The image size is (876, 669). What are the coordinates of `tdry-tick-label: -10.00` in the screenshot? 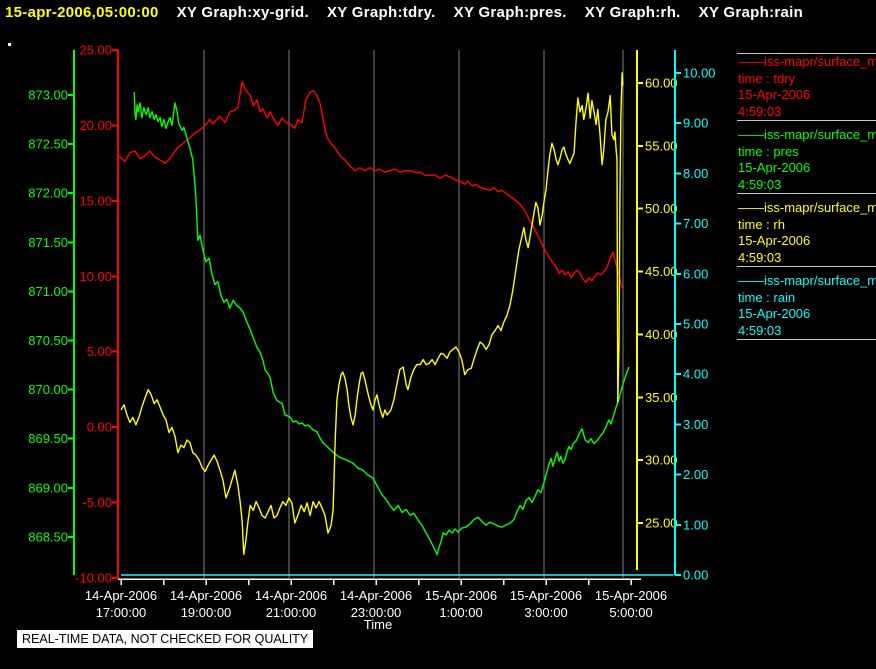 It's located at (93, 577).